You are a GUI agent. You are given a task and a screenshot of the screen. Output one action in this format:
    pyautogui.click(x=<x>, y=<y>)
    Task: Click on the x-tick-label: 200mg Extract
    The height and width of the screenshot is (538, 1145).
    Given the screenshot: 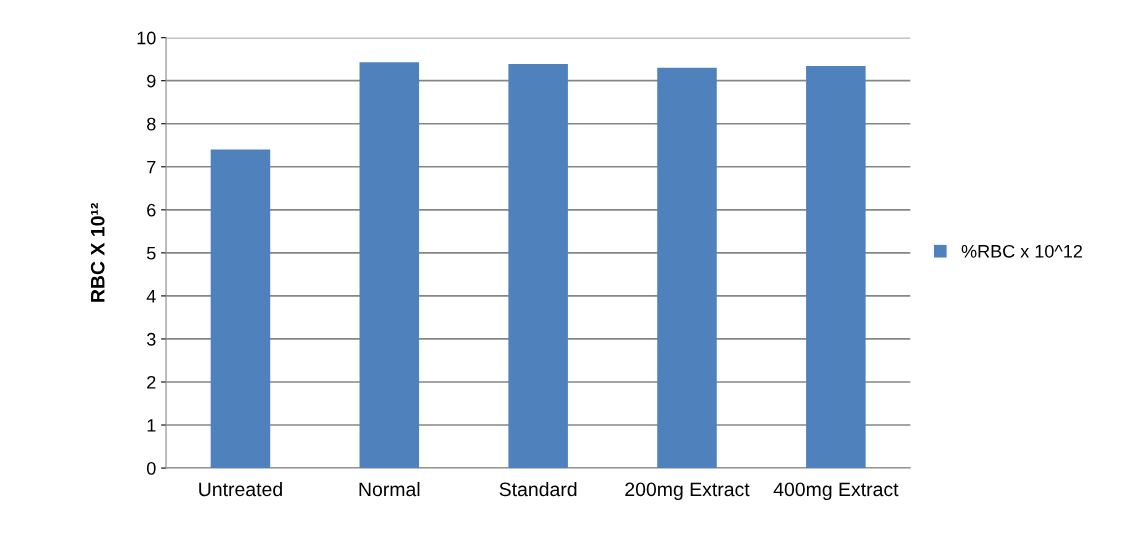 What is the action you would take?
    pyautogui.click(x=687, y=491)
    